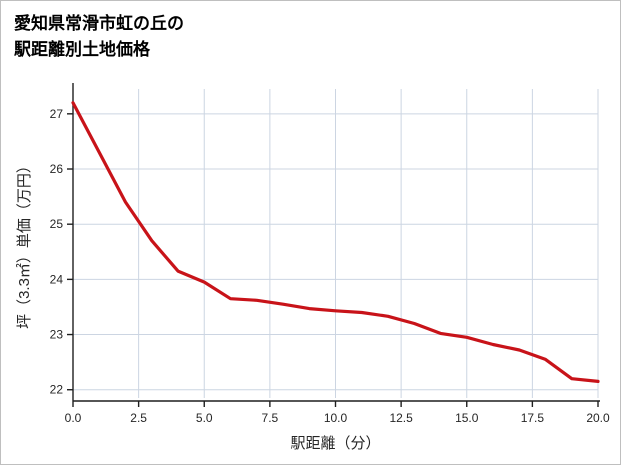 The width and height of the screenshot is (621, 465). I want to click on x-tick-label: 2.5, so click(138, 418).